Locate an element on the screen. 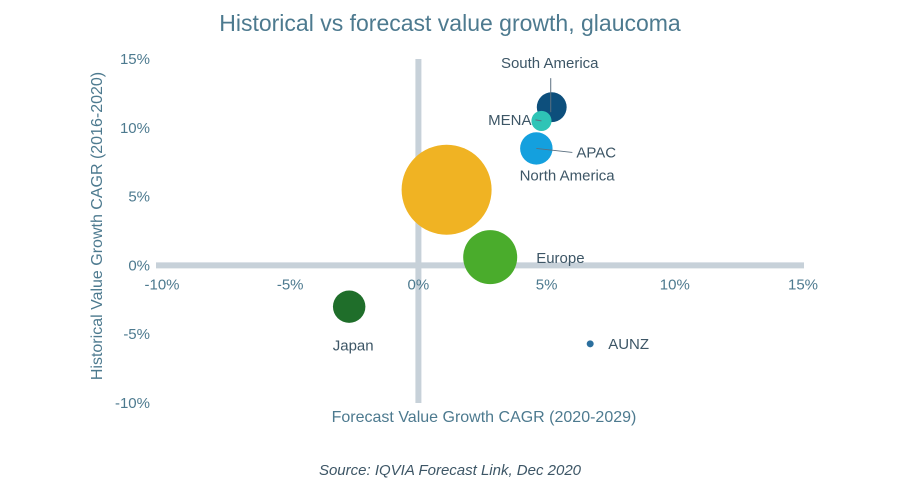  x-tick-label: 0% is located at coordinates (419, 284).